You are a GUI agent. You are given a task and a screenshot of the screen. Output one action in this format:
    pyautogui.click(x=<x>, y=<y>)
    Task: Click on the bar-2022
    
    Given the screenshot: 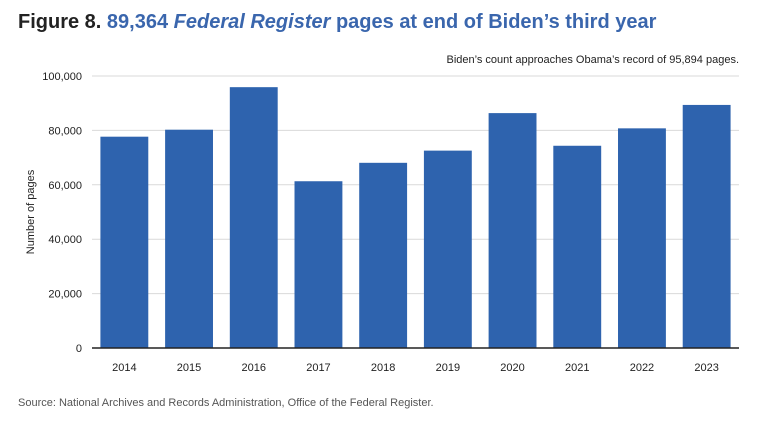 What is the action you would take?
    pyautogui.click(x=642, y=238)
    